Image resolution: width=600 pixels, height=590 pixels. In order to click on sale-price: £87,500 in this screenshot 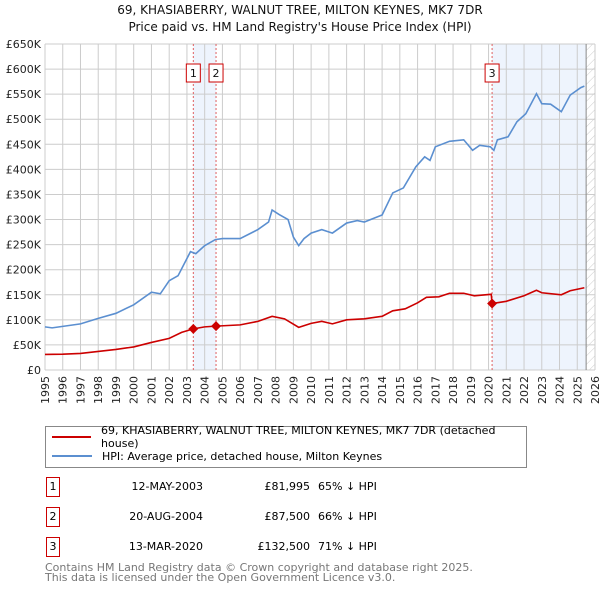, I will do `click(287, 516)`.